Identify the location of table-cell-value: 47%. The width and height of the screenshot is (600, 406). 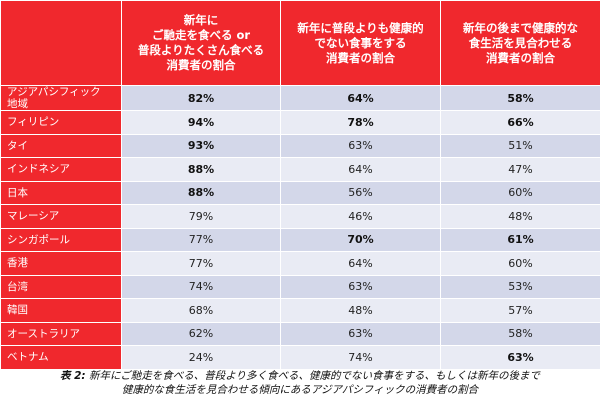
(520, 169).